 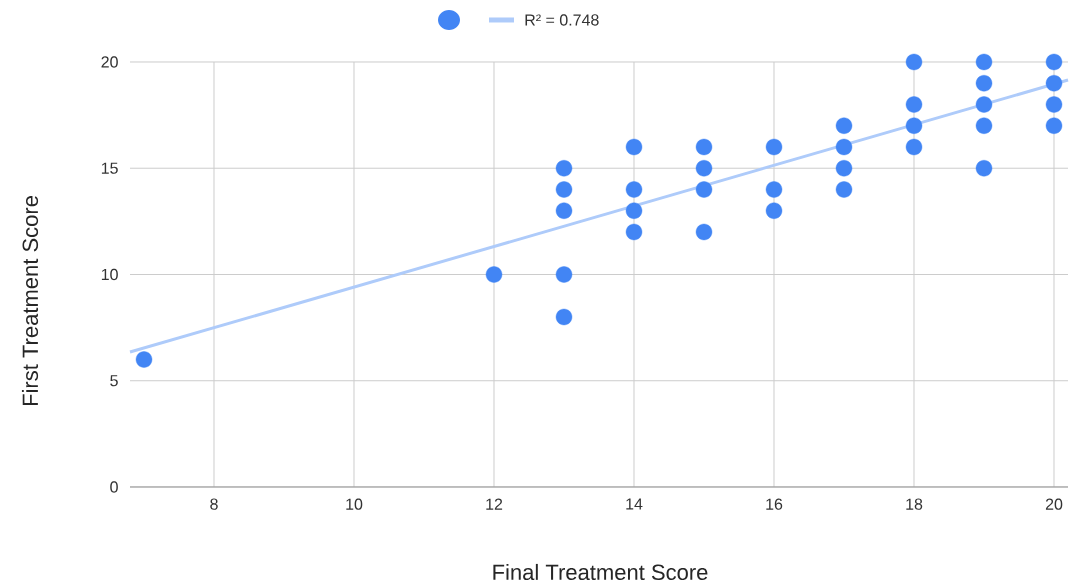 I want to click on x-tick-label: 18, so click(x=914, y=504).